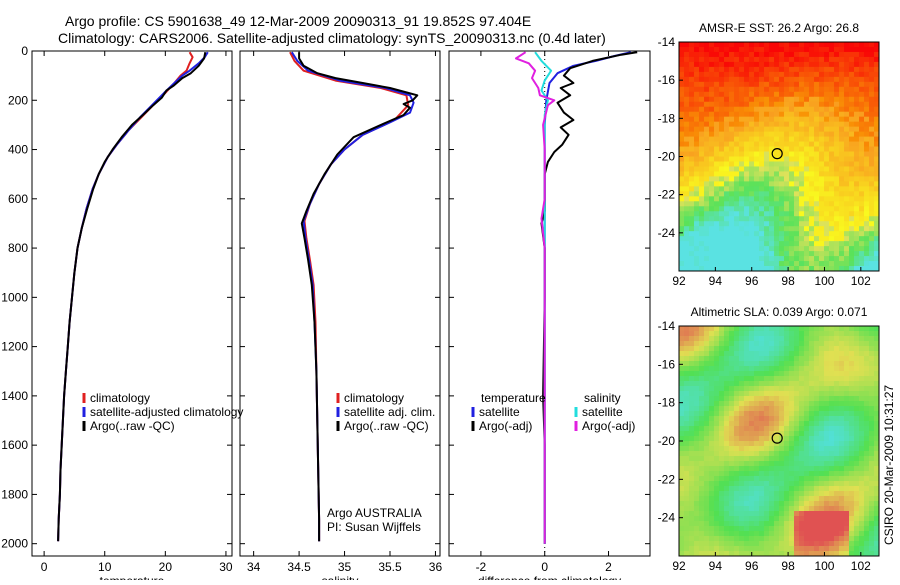 This screenshot has height=585, width=900. I want to click on sst-ytick-label: -18, so click(667, 118).